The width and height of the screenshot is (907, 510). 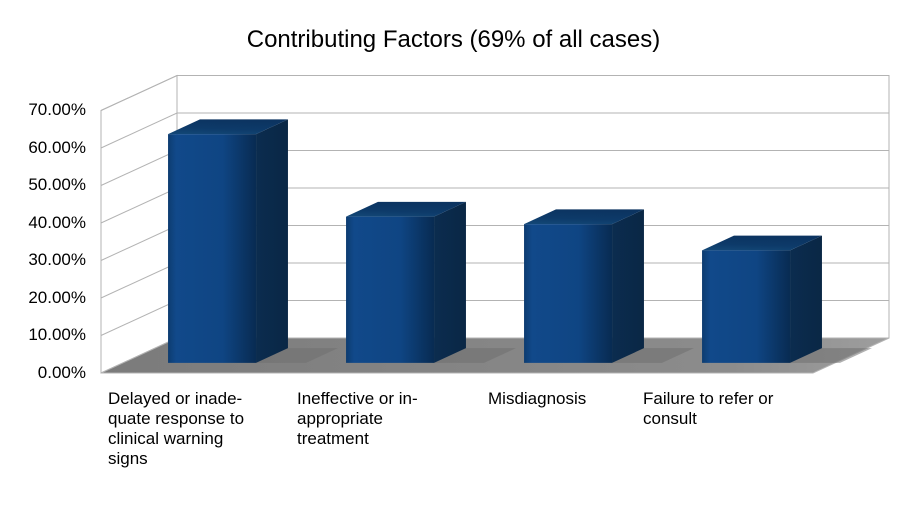 I want to click on y-axis-tick-label: 0.00%, so click(x=61, y=372).